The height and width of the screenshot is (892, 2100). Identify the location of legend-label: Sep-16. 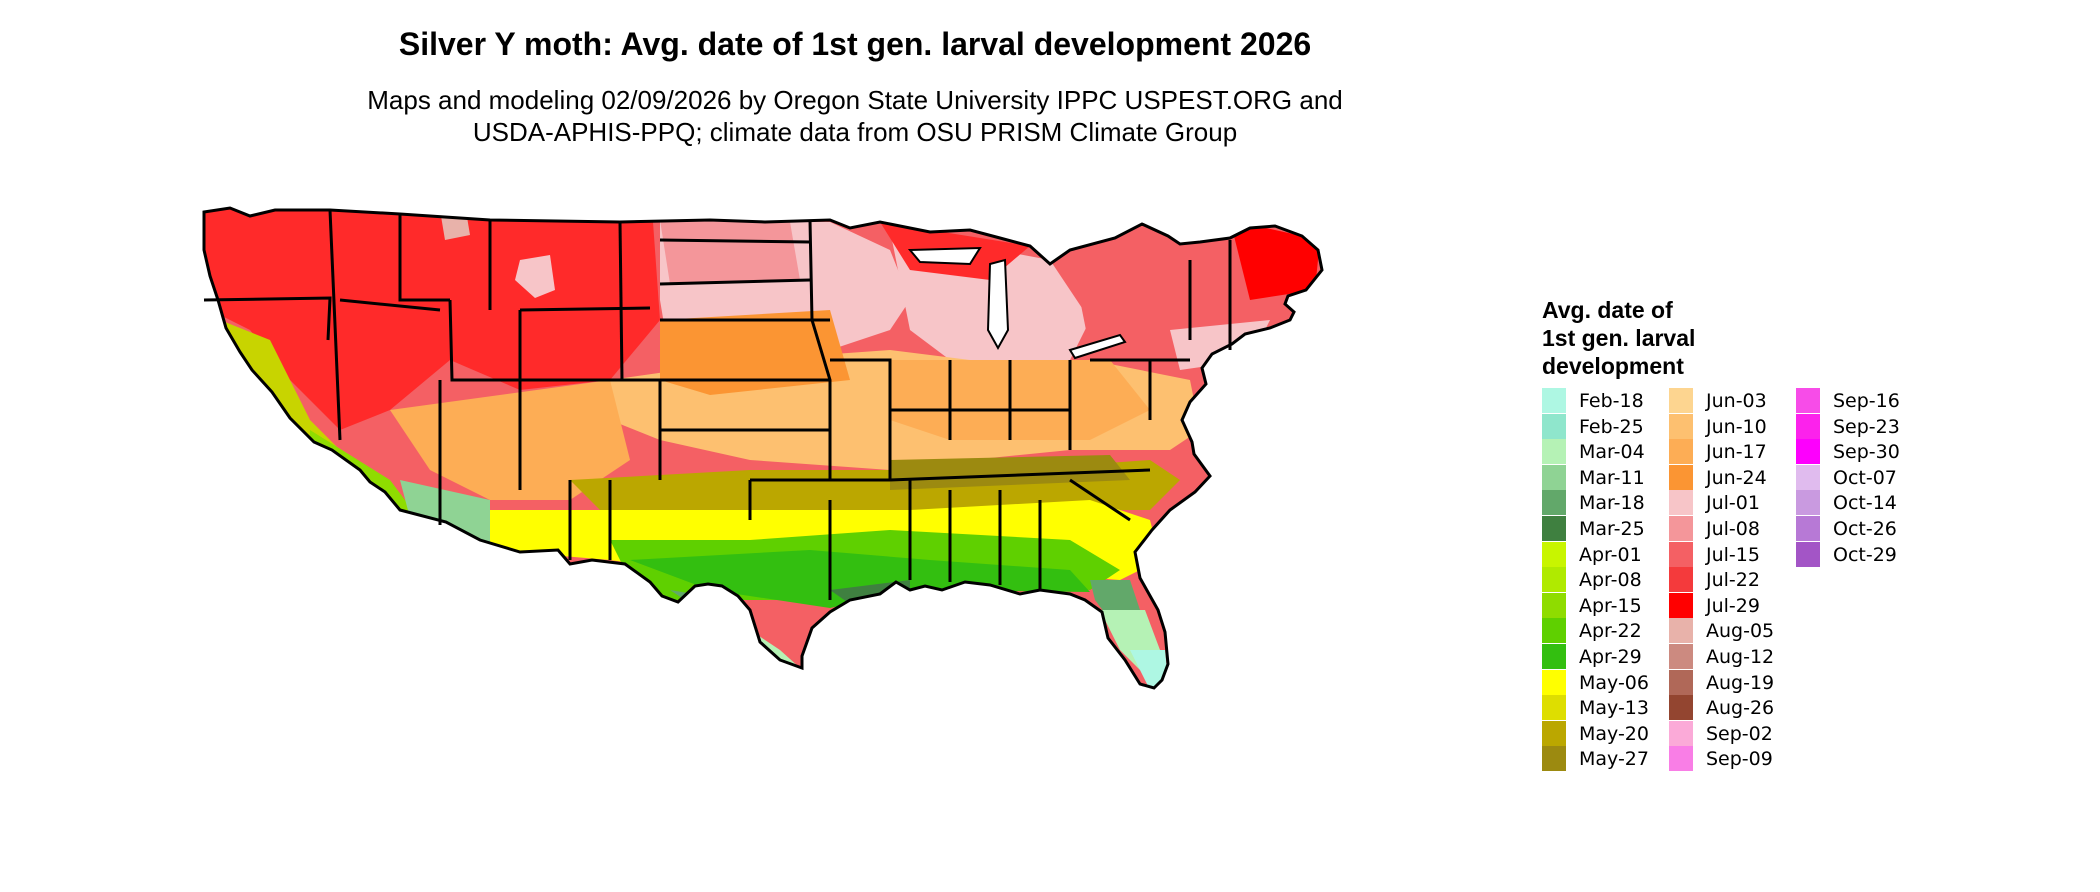
(1866, 401).